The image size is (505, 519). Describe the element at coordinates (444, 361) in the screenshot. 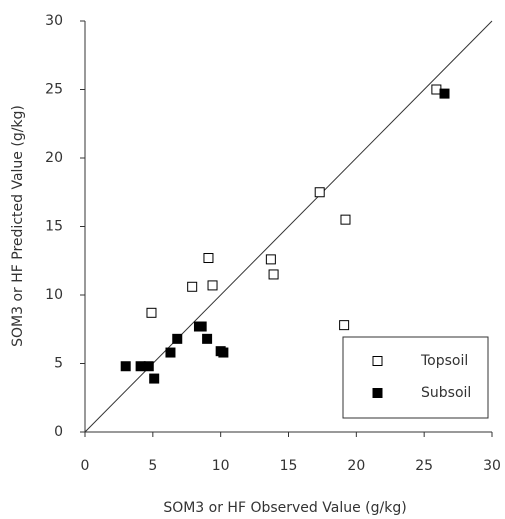

I see `legend-label: Topsoil` at that location.